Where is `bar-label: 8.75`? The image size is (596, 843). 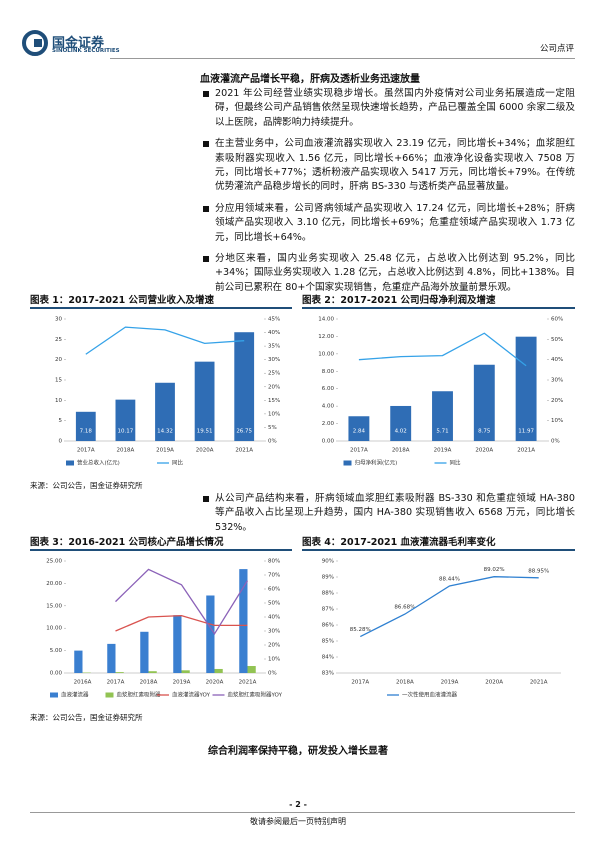 bar-label: 8.75 is located at coordinates (484, 432).